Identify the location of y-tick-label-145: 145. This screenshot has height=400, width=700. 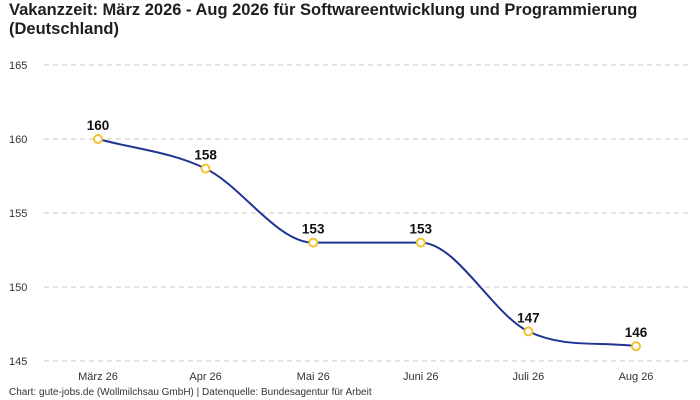
(18, 362).